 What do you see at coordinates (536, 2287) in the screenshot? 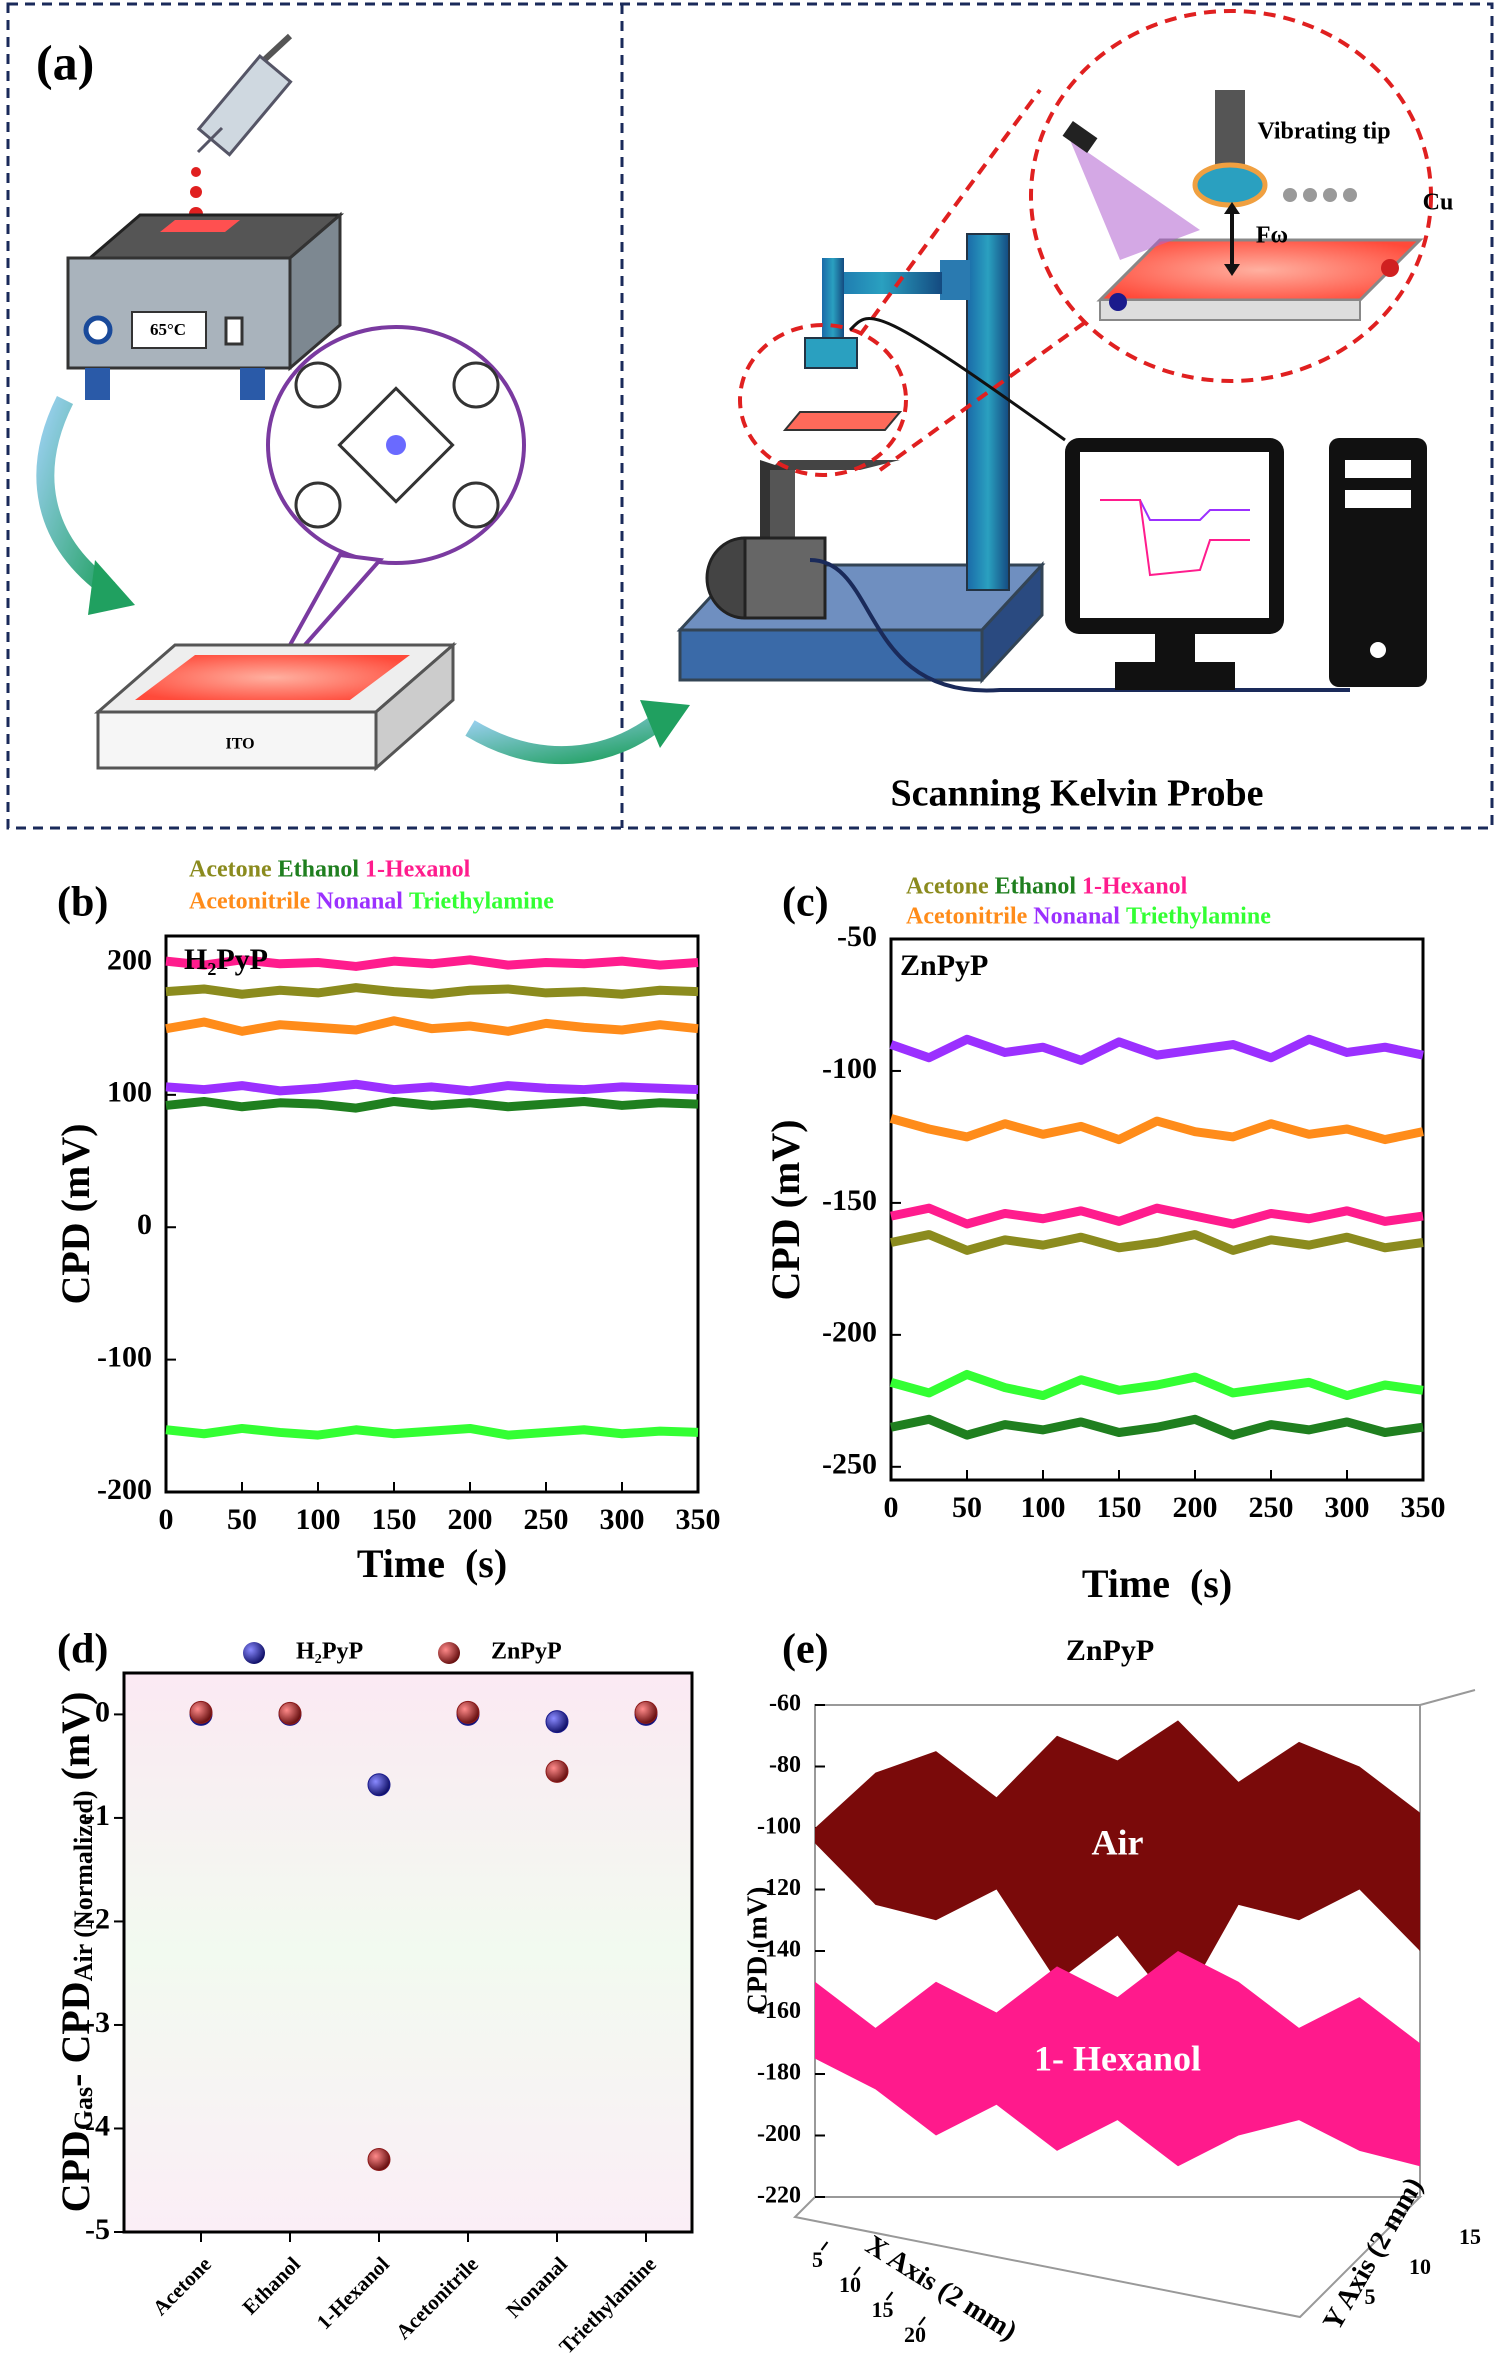
I see `x-tick-label: Nonanal` at bounding box center [536, 2287].